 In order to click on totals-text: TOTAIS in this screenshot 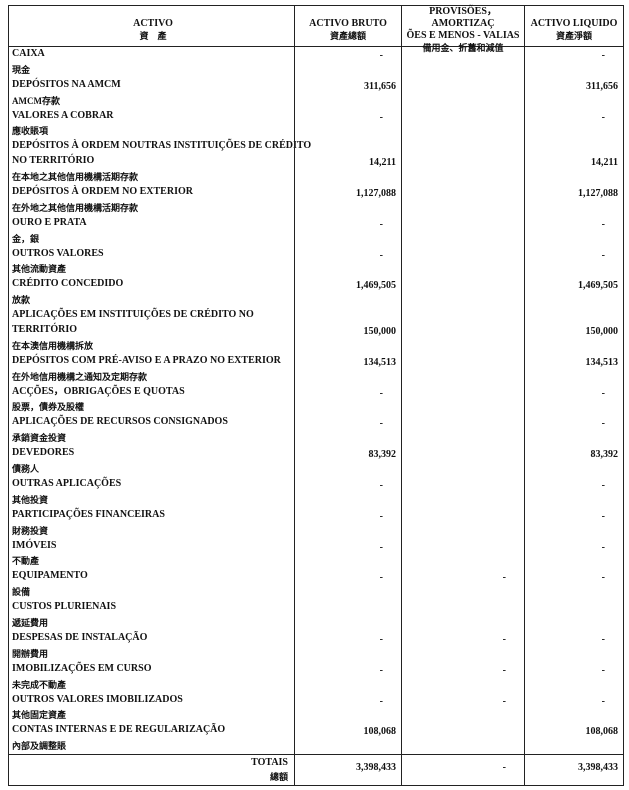, I will do `click(269, 763)`.